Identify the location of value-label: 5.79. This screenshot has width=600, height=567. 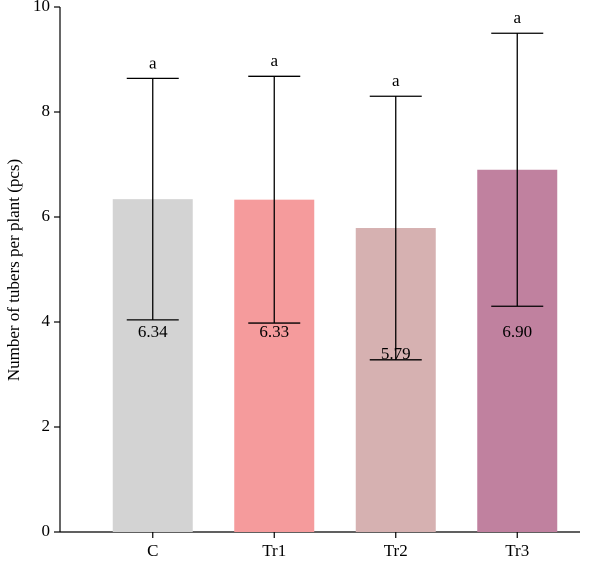
(396, 353).